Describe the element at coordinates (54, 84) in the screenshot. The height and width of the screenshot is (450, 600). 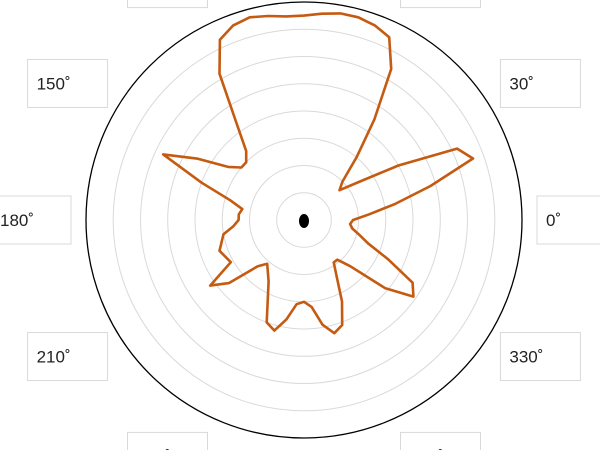
I see `angle-tick-label: 150˚` at that location.